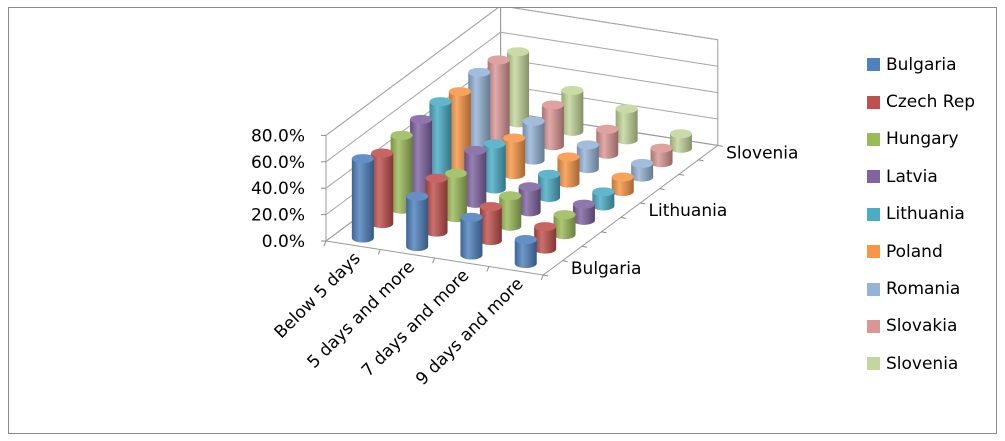 The height and width of the screenshot is (441, 1005). Describe the element at coordinates (912, 176) in the screenshot. I see `legend-label: Latvia` at that location.